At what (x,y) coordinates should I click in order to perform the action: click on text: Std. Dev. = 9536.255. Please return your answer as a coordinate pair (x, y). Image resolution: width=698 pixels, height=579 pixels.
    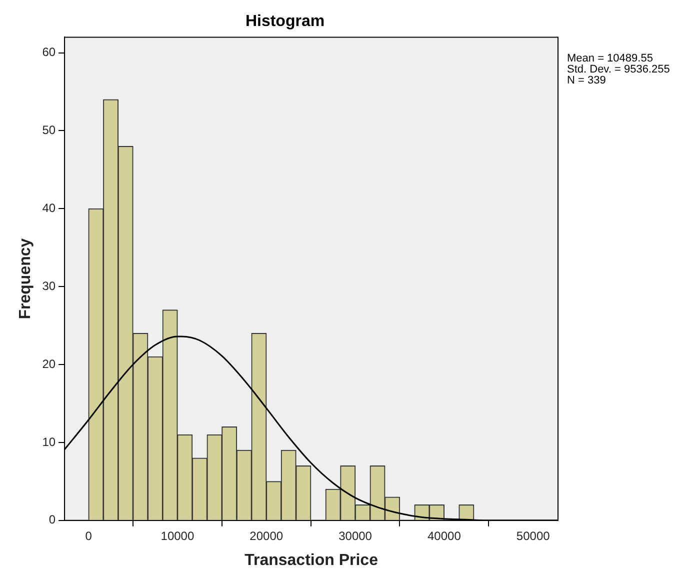
    Looking at the image, I should click on (618, 70).